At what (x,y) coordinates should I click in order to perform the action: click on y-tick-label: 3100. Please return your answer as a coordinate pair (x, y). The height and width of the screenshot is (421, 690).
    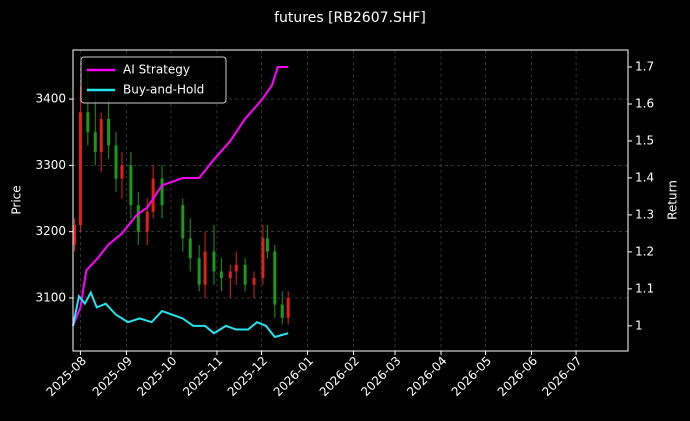
    Looking at the image, I should click on (50, 297).